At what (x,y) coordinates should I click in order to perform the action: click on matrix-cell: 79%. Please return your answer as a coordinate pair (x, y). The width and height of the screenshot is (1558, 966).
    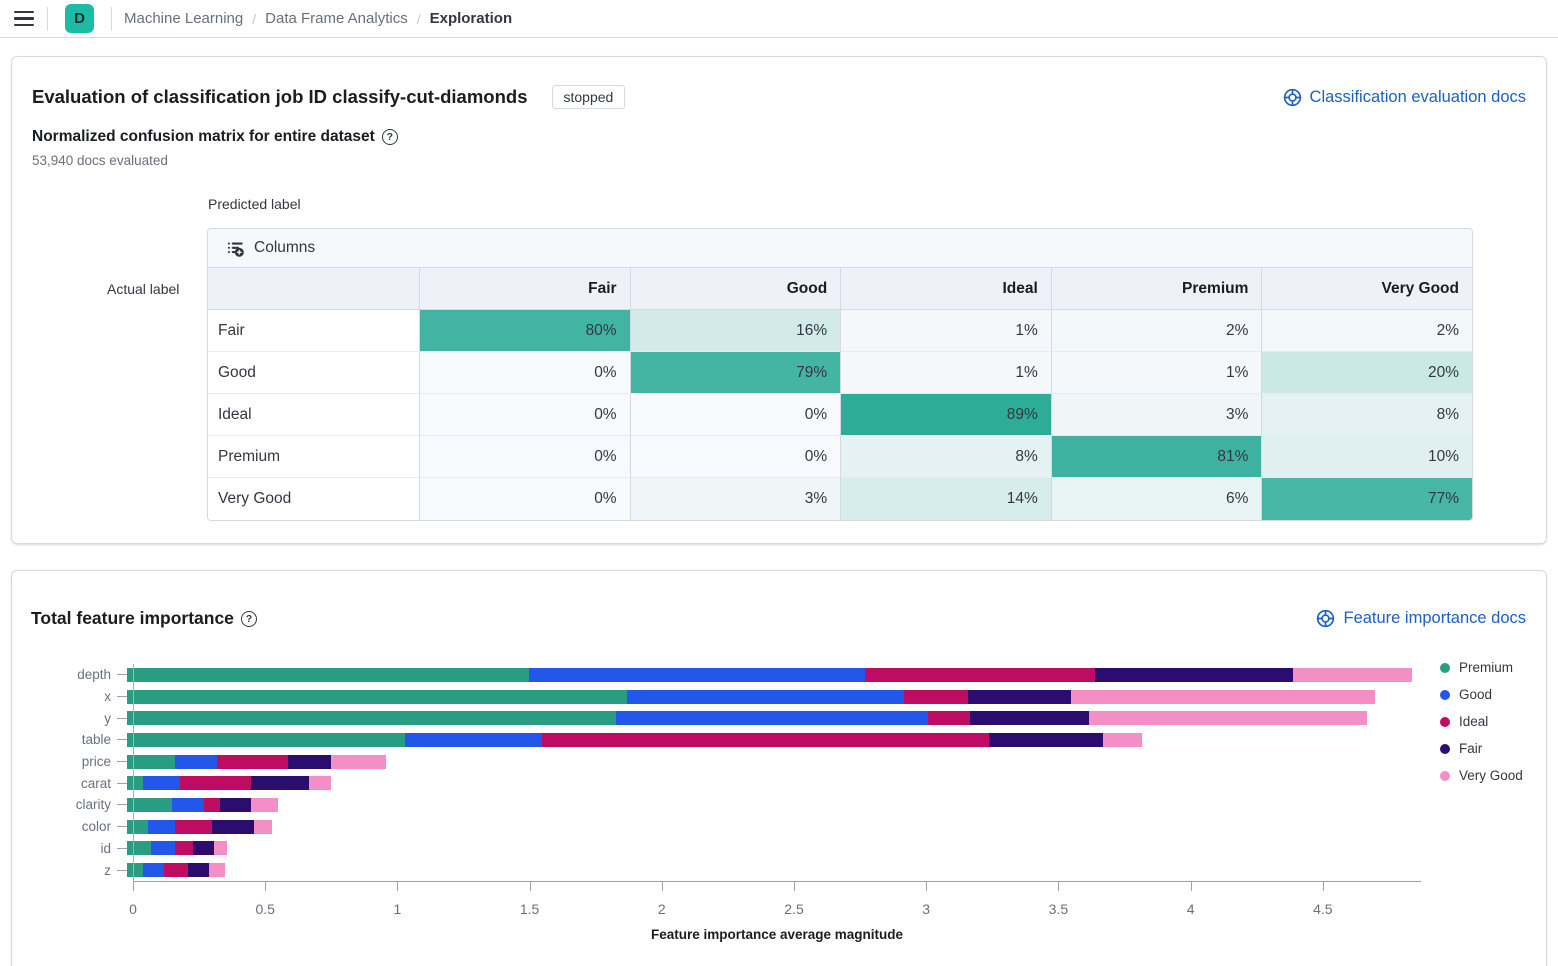
    Looking at the image, I should click on (735, 373).